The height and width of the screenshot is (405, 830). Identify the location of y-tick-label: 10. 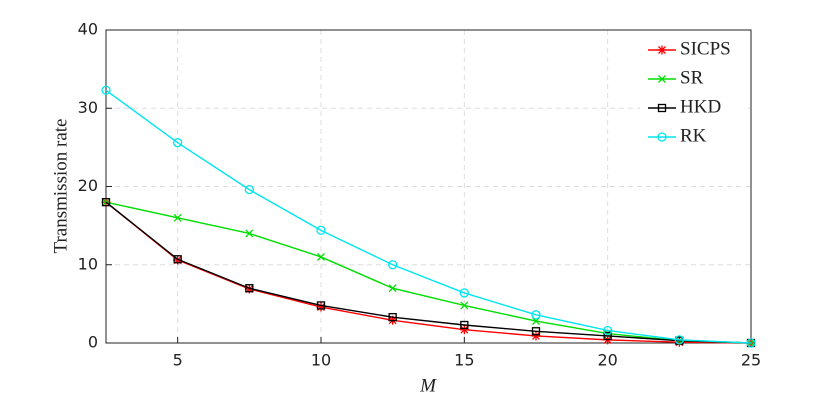
(88, 263).